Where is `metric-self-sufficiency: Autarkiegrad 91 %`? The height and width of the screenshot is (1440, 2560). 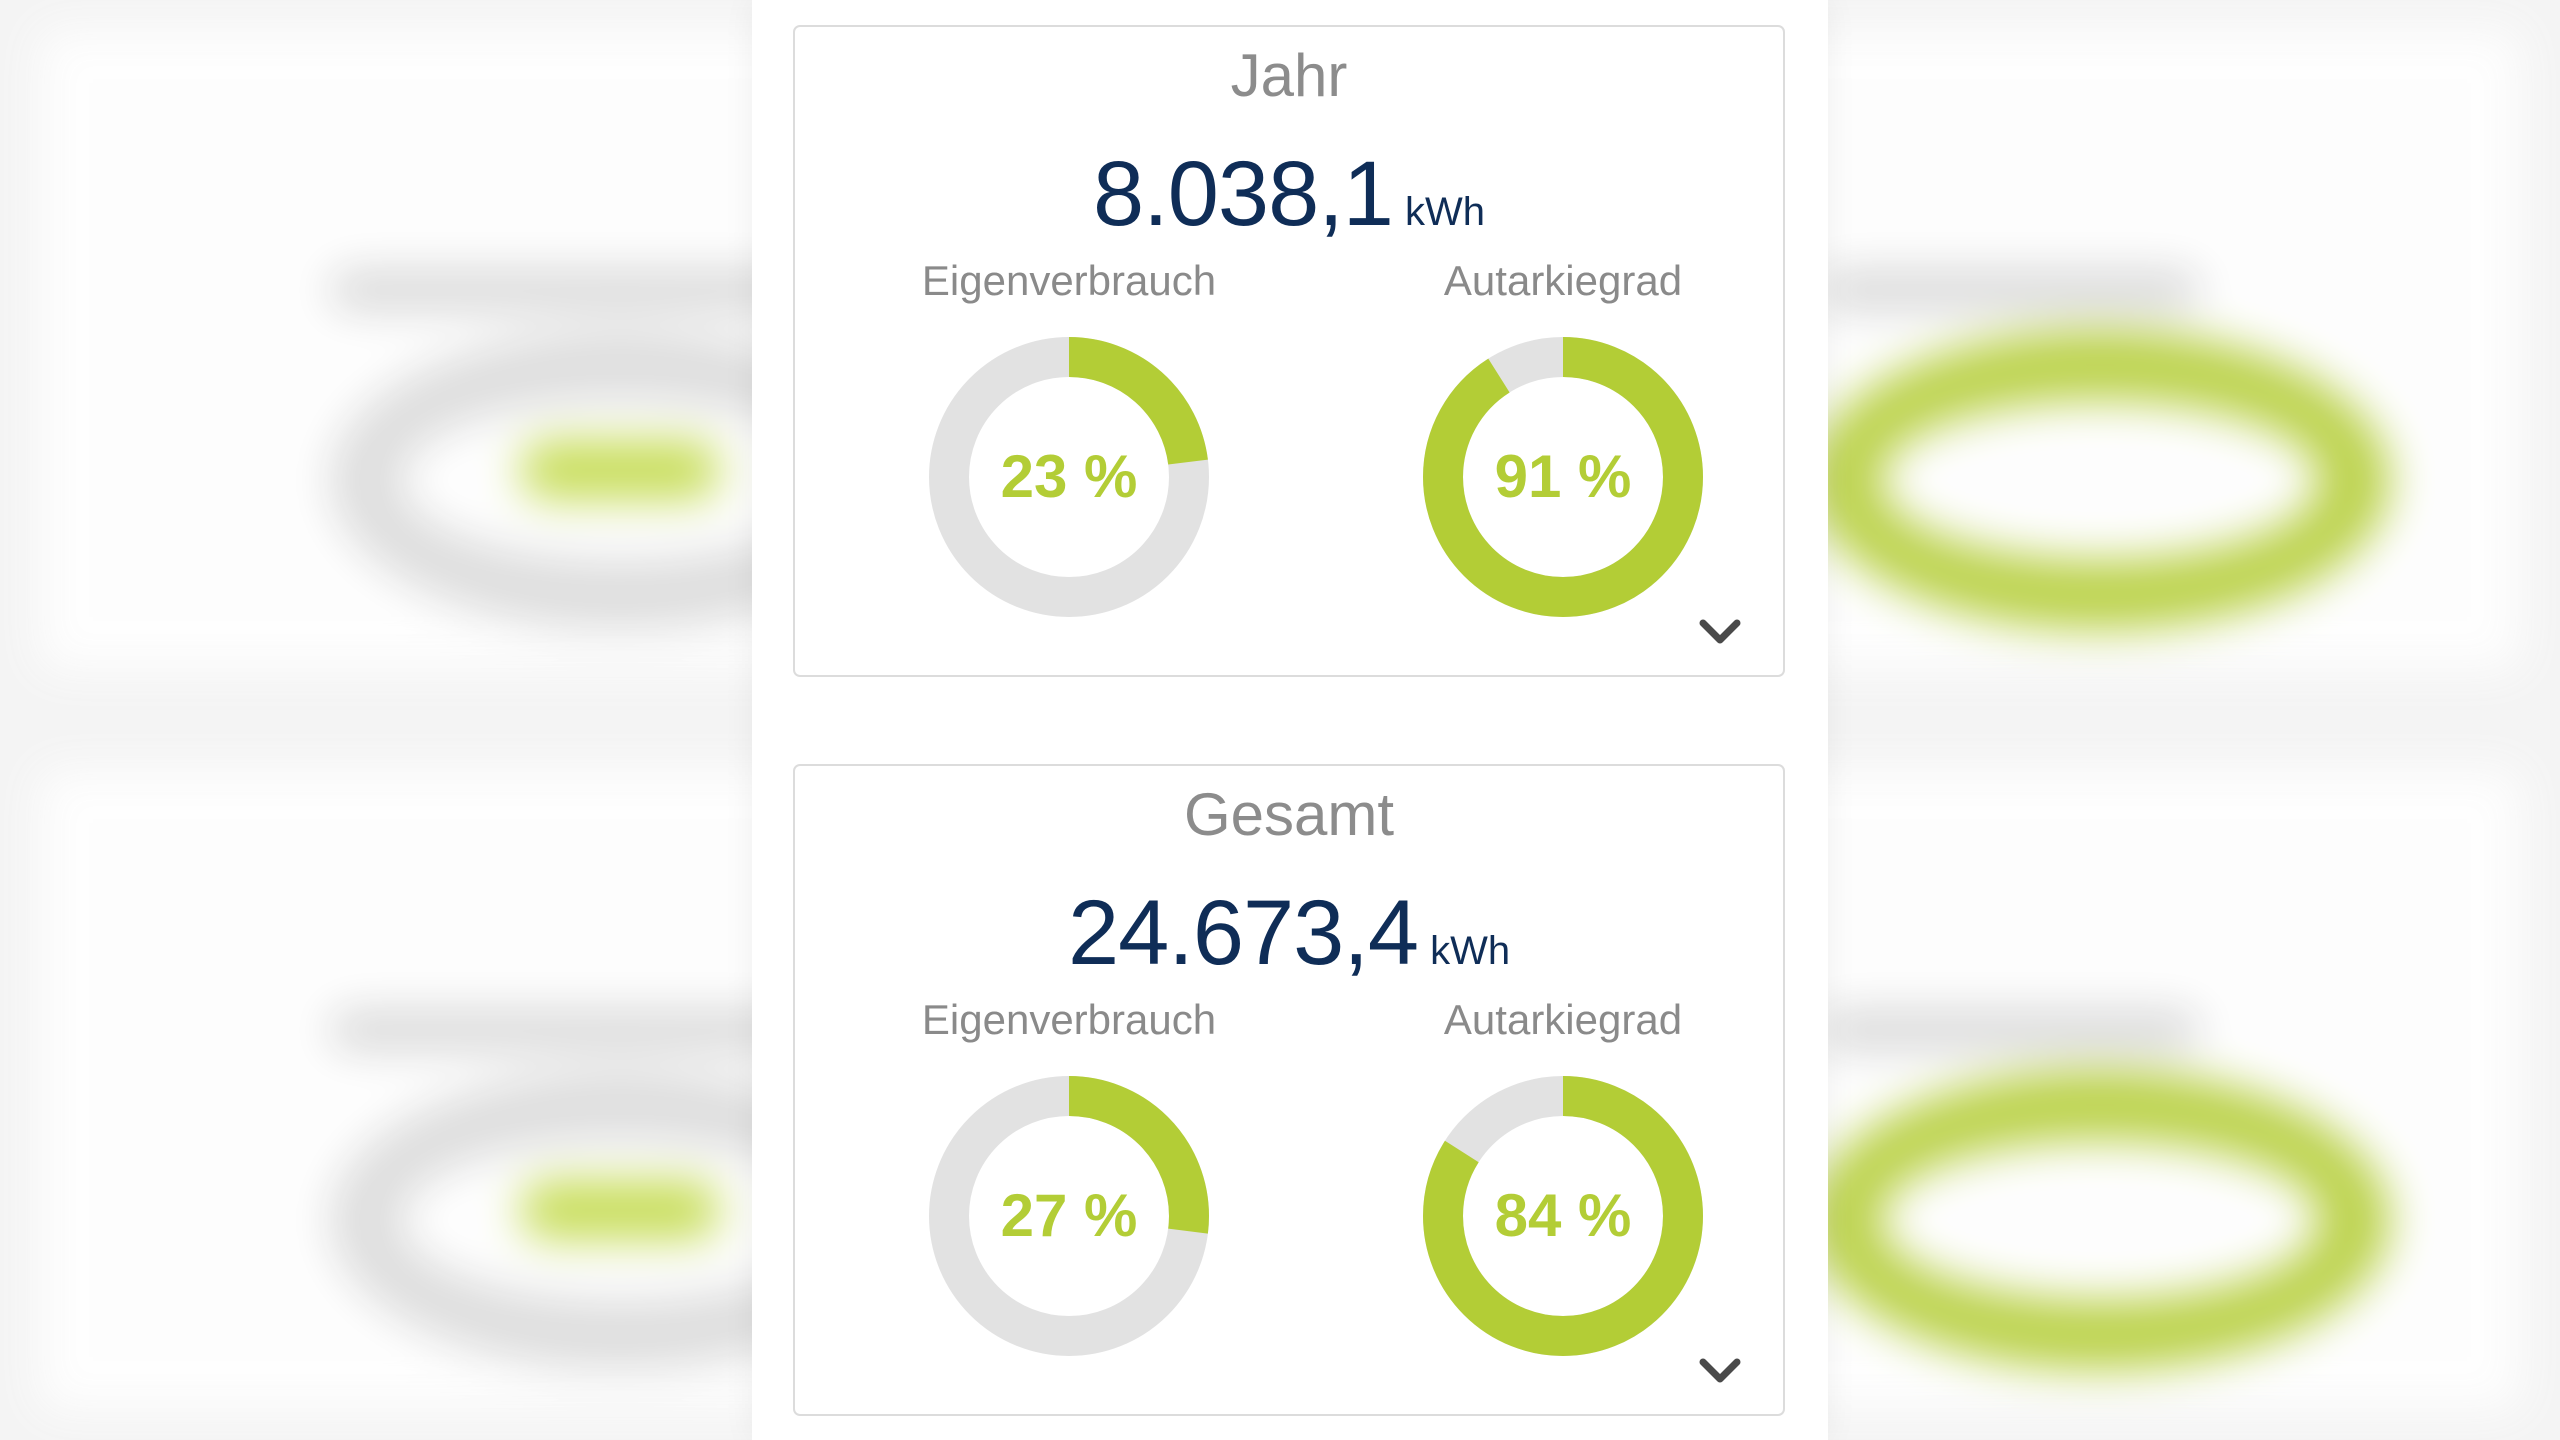 metric-self-sufficiency: Autarkiegrad 91 % is located at coordinates (1563, 437).